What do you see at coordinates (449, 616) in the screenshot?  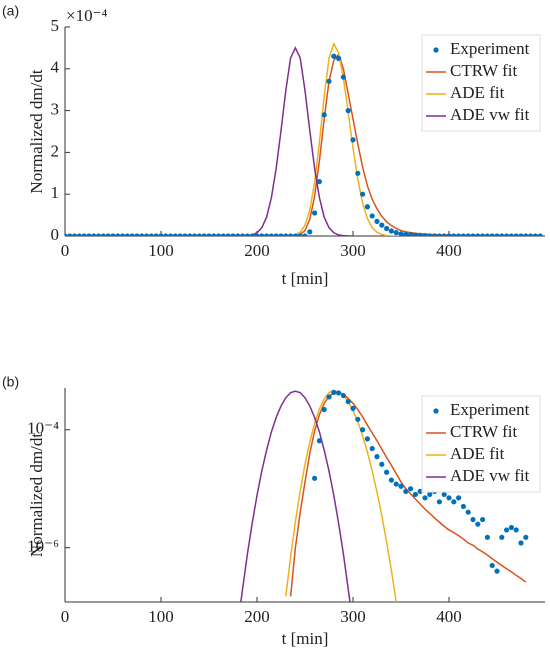 I see `x-tick-label: 400` at bounding box center [449, 616].